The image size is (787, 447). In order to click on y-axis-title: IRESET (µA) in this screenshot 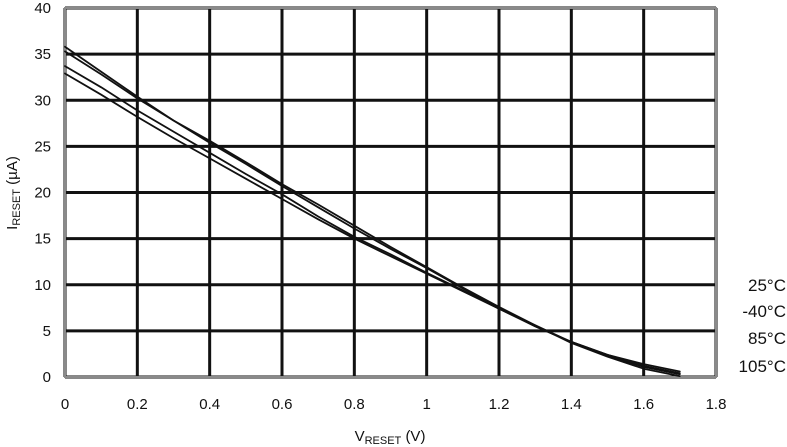, I will do `click(13, 193)`.